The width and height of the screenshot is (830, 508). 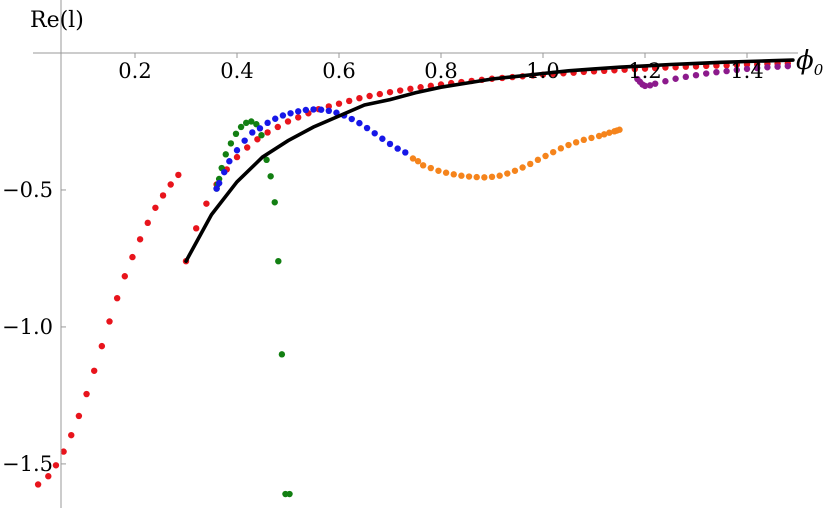 I want to click on x-axis-label: ϕ0, so click(x=810, y=62).